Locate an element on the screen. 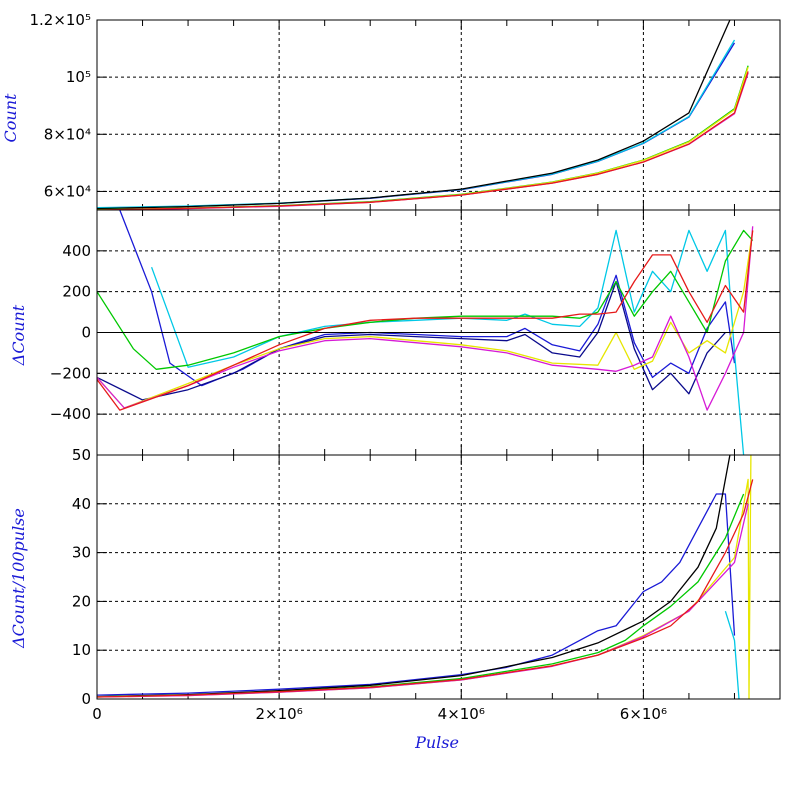  y-axis-title-delta-count: ΔCount is located at coordinates (18, 335).